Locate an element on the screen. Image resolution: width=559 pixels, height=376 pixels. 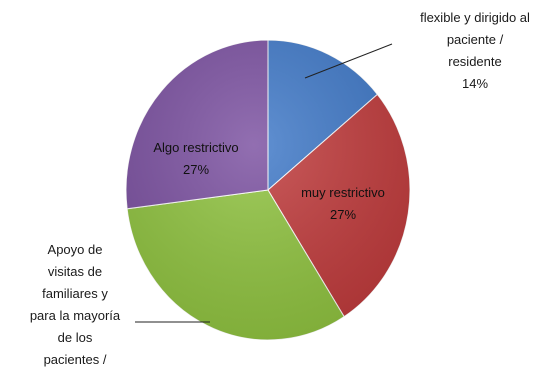
slice-label-line: muy restrictivo is located at coordinates (343, 192).